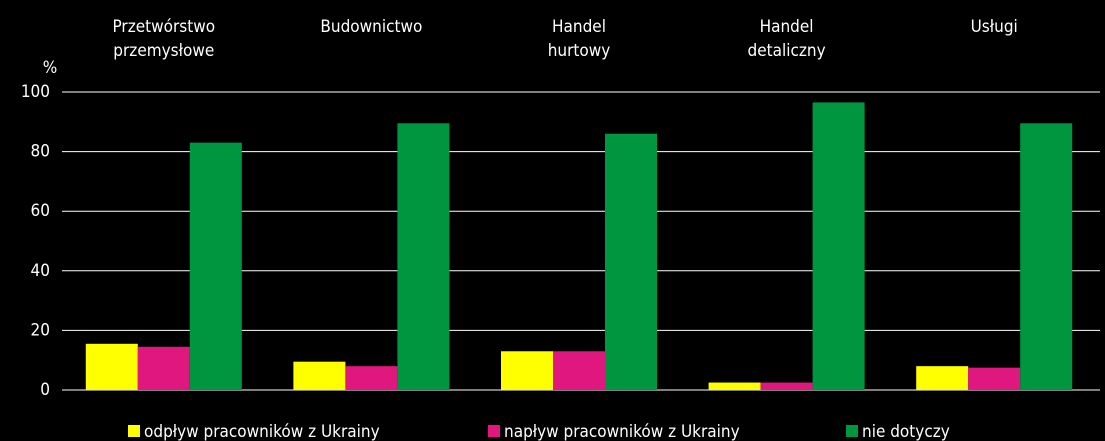 This screenshot has height=441, width=1105. What do you see at coordinates (40, 211) in the screenshot?
I see `y-tick-label: 60` at bounding box center [40, 211].